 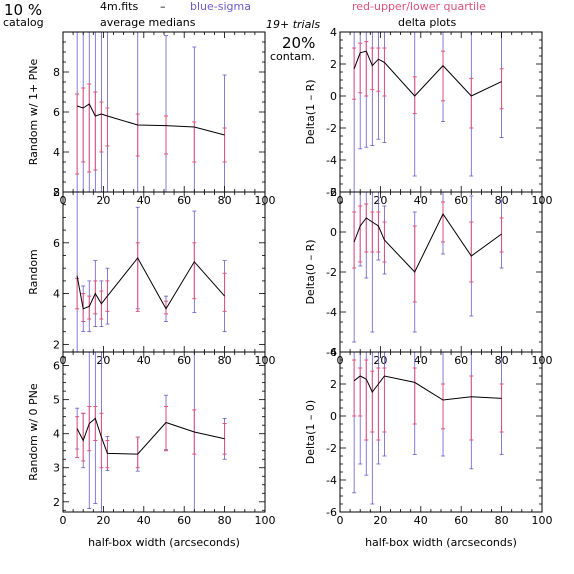 I want to click on y-axis-label: Delta(1 – 0), so click(x=310, y=432).